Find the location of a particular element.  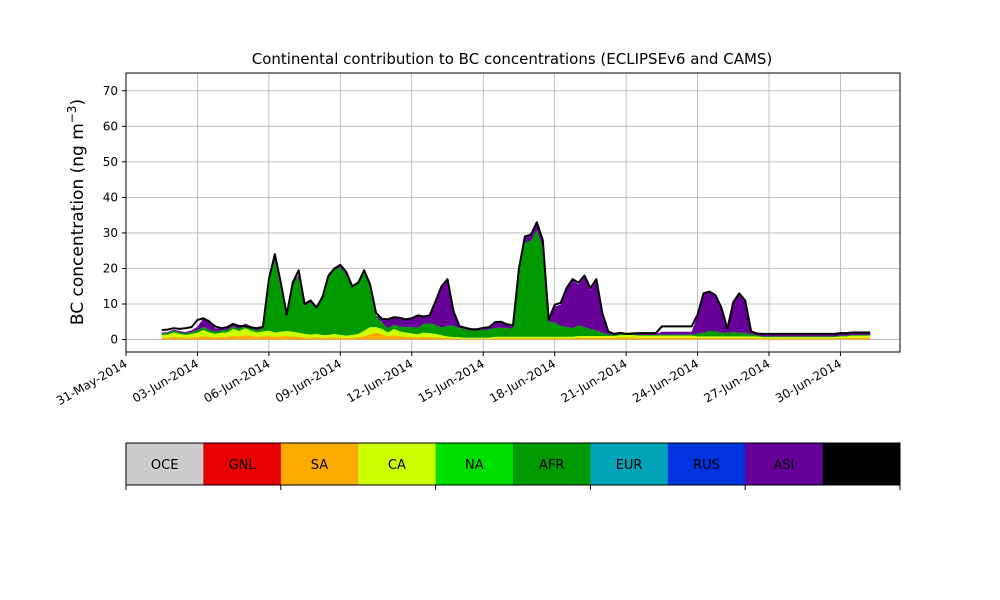

legend-frame is located at coordinates (513, 464).